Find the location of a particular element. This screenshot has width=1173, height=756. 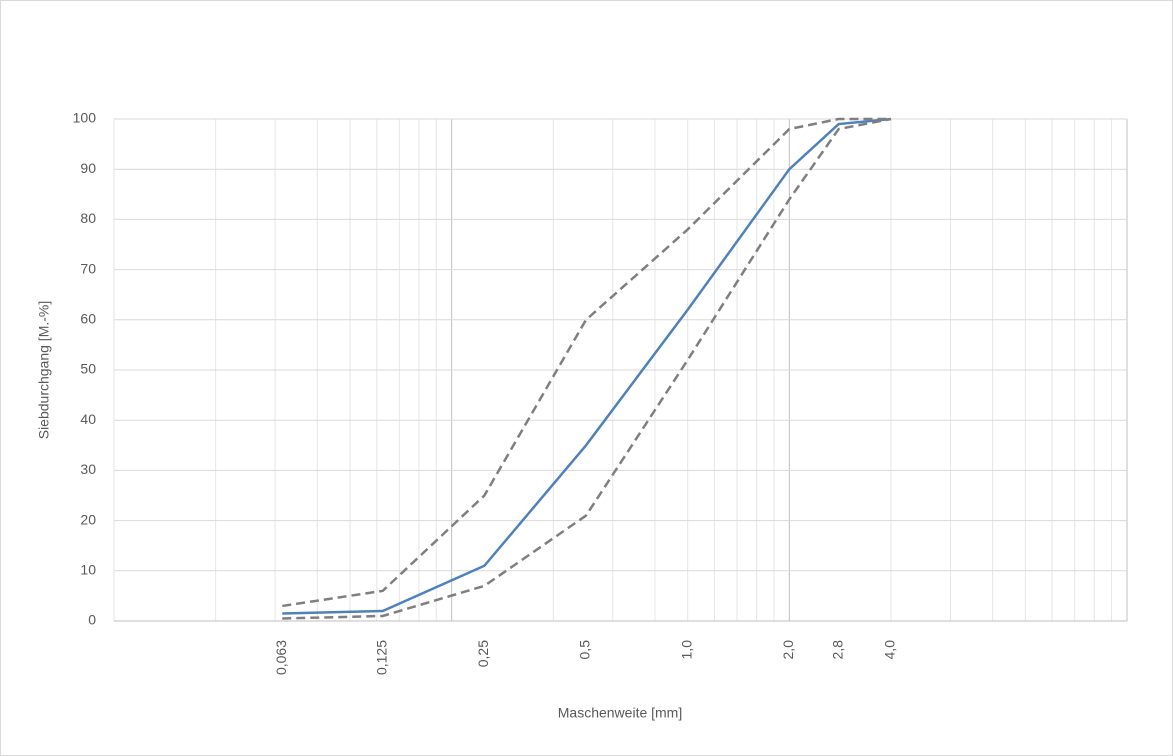

y-tick-label: 50 is located at coordinates (88, 369).